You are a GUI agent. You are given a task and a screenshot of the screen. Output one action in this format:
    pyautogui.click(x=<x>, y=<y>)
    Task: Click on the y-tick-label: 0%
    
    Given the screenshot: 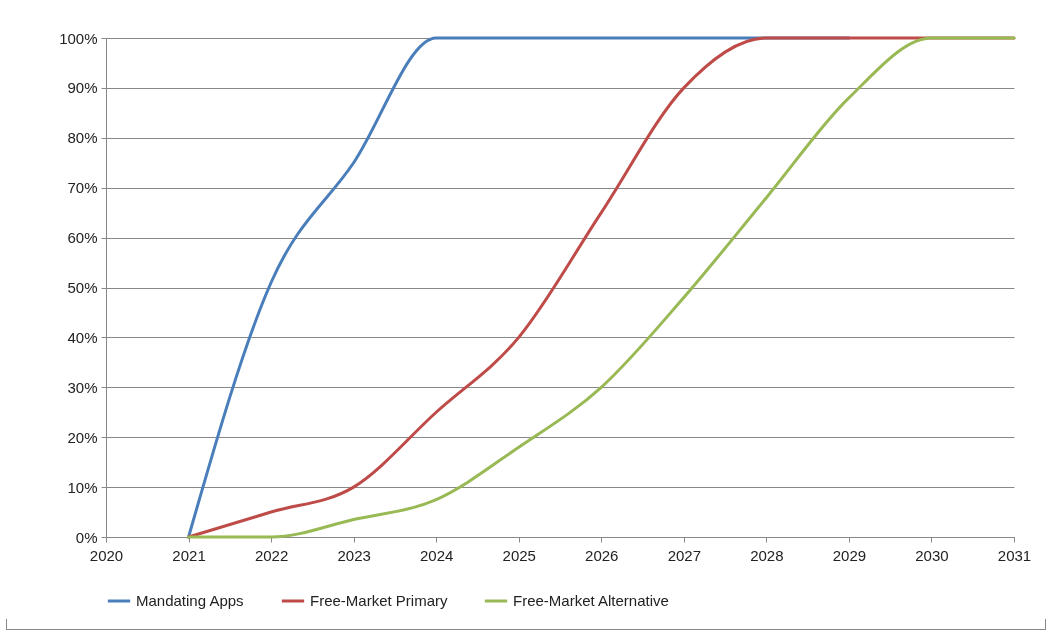 What is the action you would take?
    pyautogui.click(x=86, y=537)
    